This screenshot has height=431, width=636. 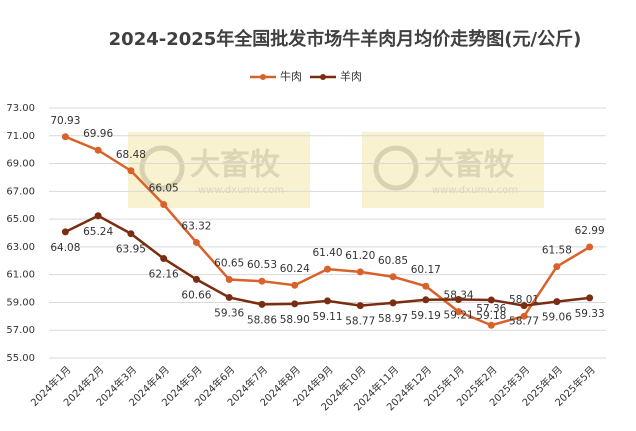 What do you see at coordinates (65, 248) in the screenshot?
I see `data-label: 64.08` at bounding box center [65, 248].